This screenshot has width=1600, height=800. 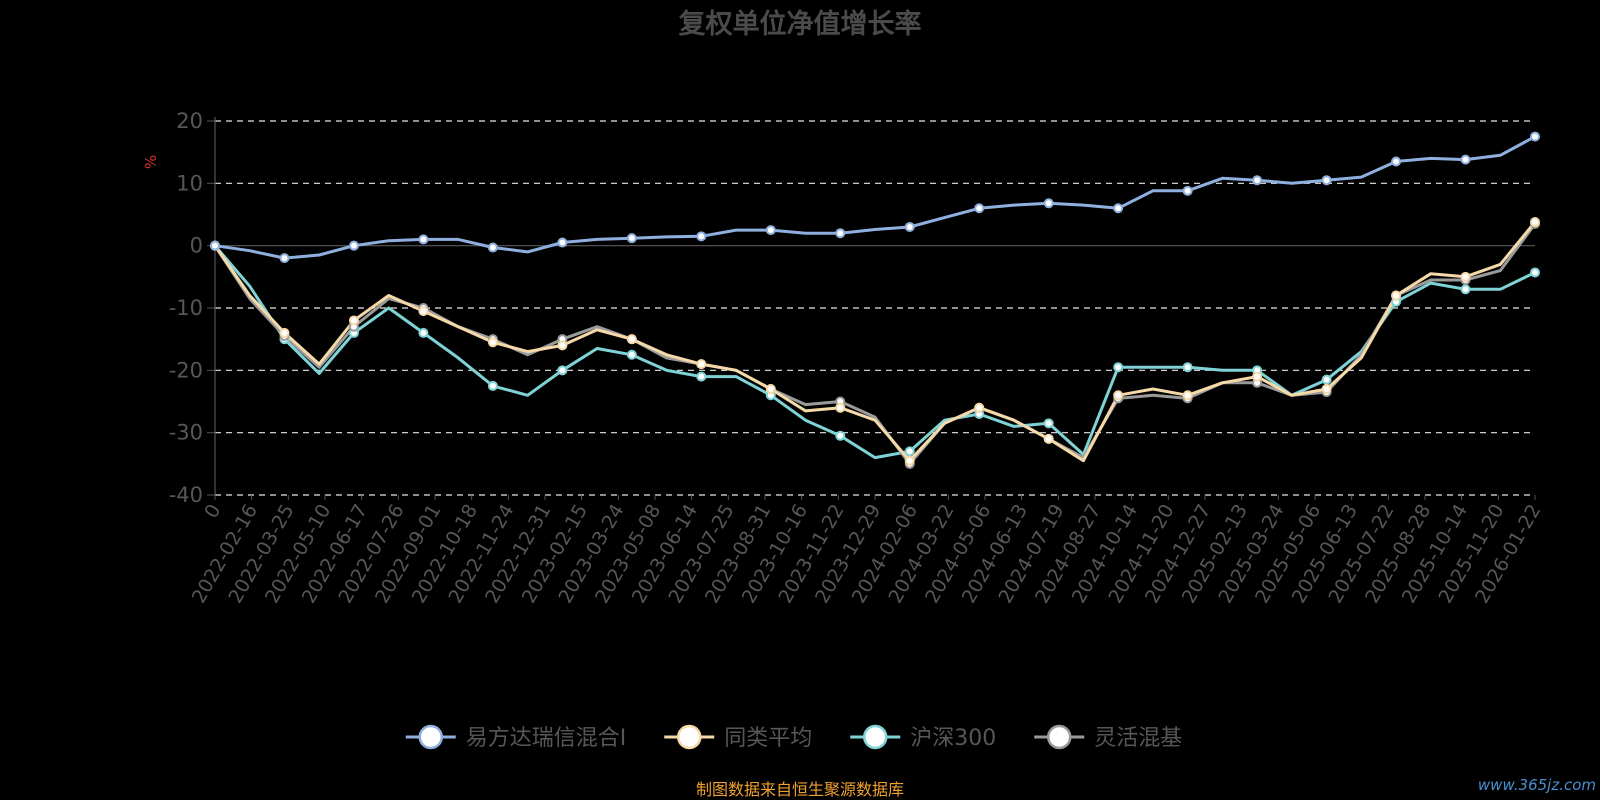 I want to click on y-tick-label: -30, so click(x=186, y=433).